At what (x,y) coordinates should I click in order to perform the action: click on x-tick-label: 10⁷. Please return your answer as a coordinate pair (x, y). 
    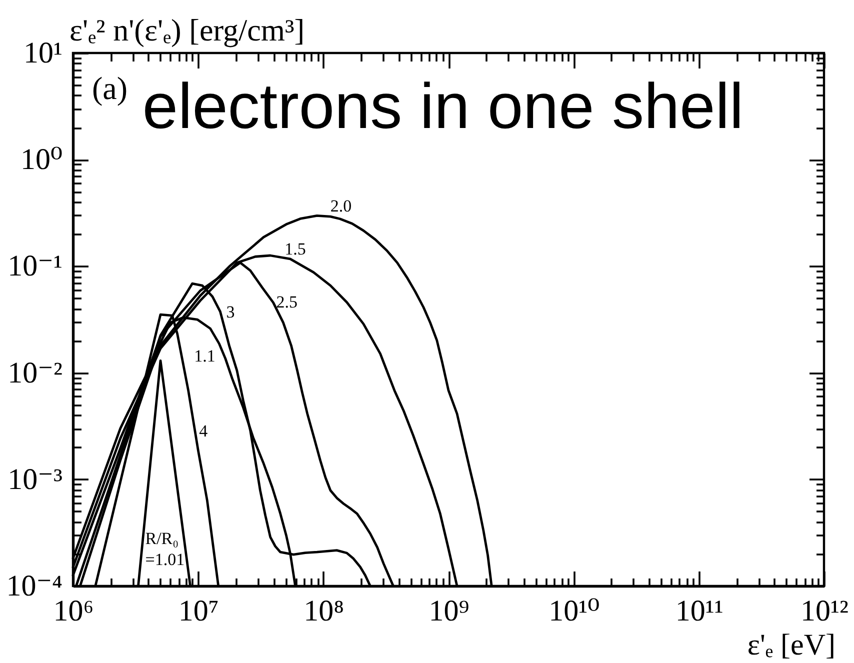
    Looking at the image, I should click on (198, 611).